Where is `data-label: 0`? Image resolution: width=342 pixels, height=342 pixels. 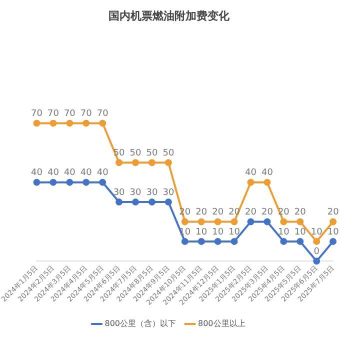 data-label: 0 is located at coordinates (317, 252).